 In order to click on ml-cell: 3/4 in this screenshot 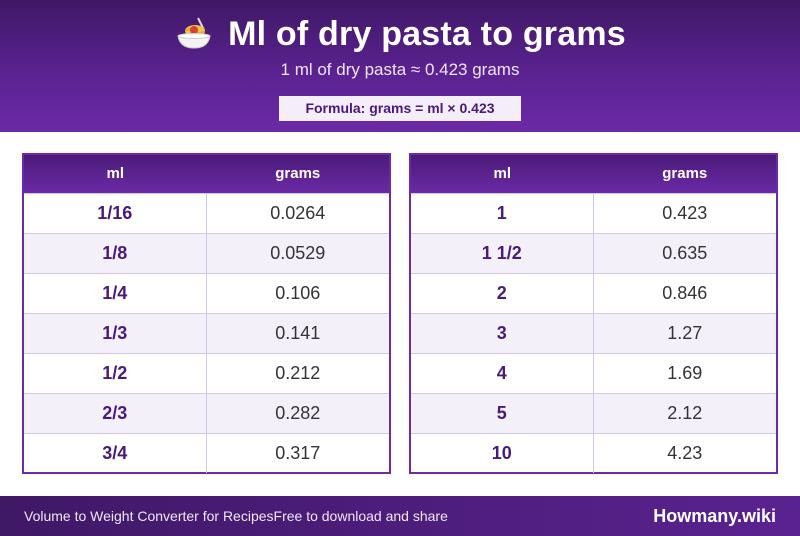, I will do `click(115, 453)`.